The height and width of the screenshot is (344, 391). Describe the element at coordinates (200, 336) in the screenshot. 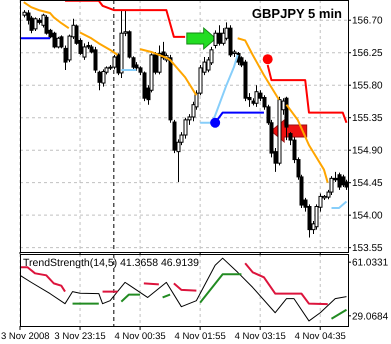

I see `x-tick-label: 4 Nov 01:55` at that location.